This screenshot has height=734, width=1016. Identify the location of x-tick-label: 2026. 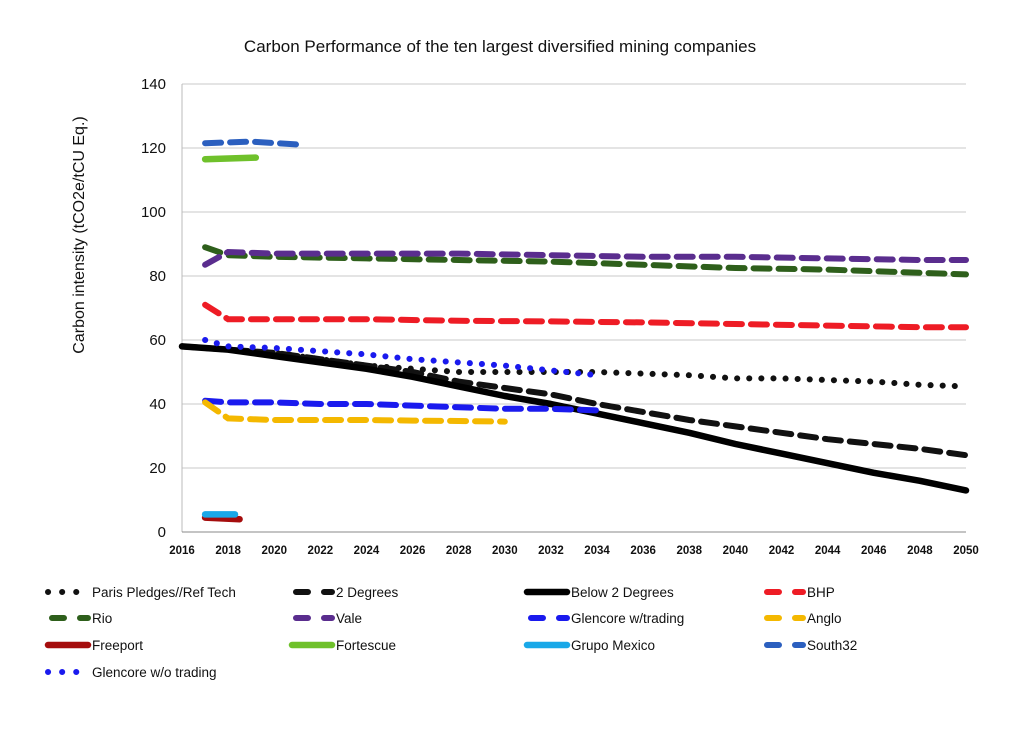
(413, 551).